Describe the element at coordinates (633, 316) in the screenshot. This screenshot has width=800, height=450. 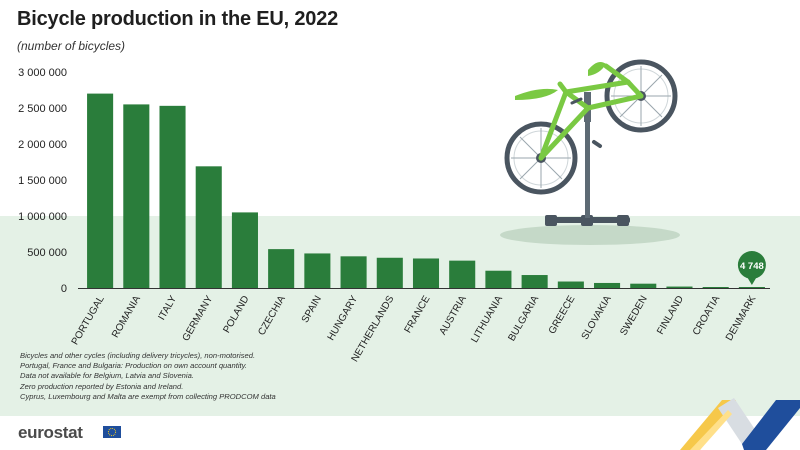
I see `x-tick-label: SWEDEN` at that location.